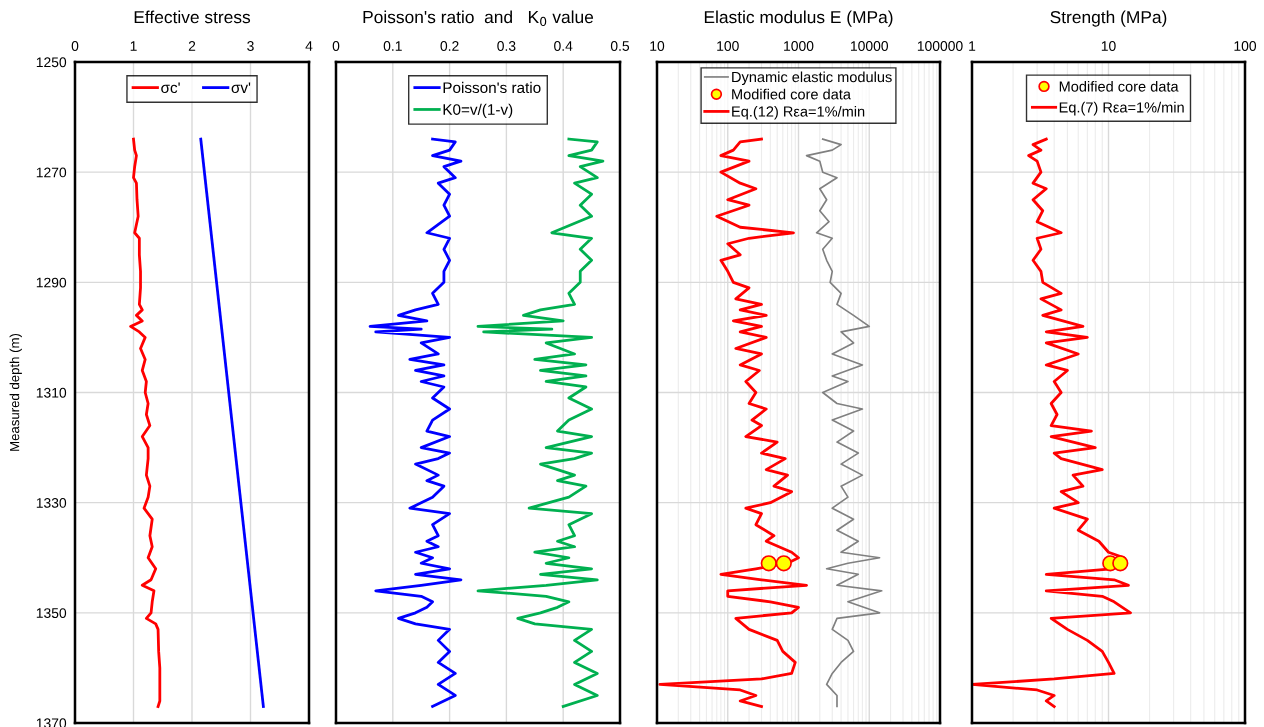 Image resolution: width=1264 pixels, height=727 pixels. What do you see at coordinates (940, 46) in the screenshot?
I see `x-tick-label: 100000` at bounding box center [940, 46].